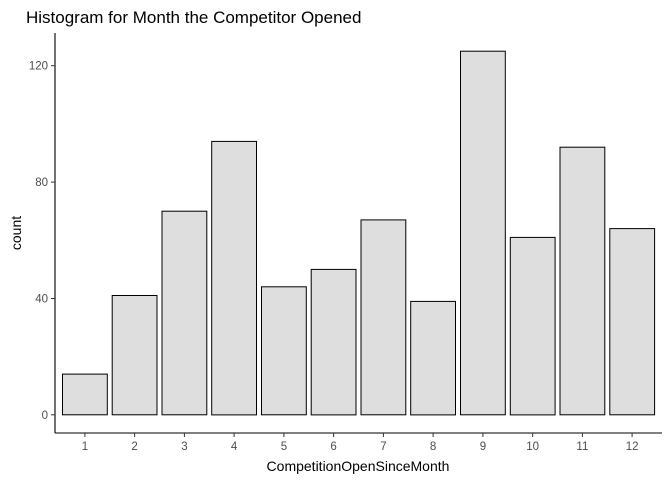 The height and width of the screenshot is (480, 672). Describe the element at coordinates (184, 447) in the screenshot. I see `x-tick-label: 3` at that location.